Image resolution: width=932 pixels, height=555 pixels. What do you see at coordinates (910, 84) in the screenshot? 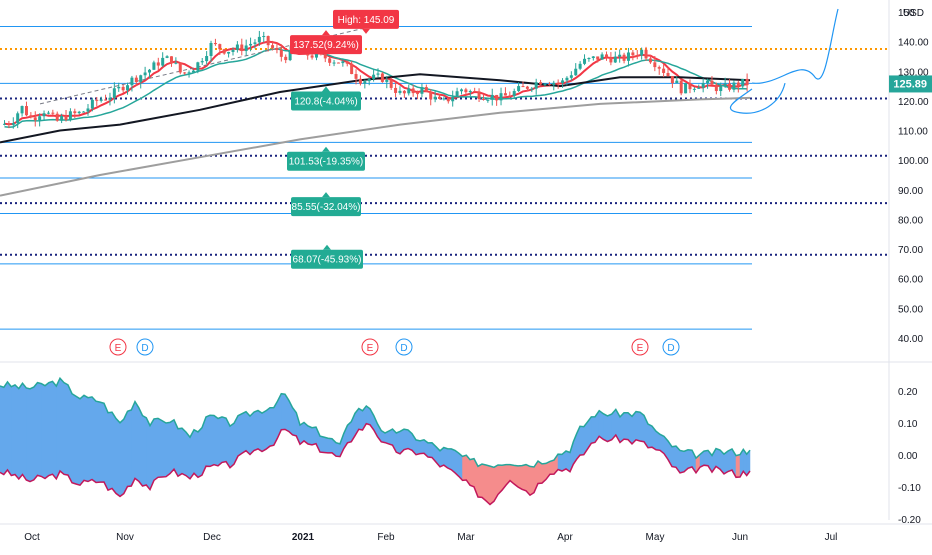
I see `last-price-tag` at bounding box center [910, 84].